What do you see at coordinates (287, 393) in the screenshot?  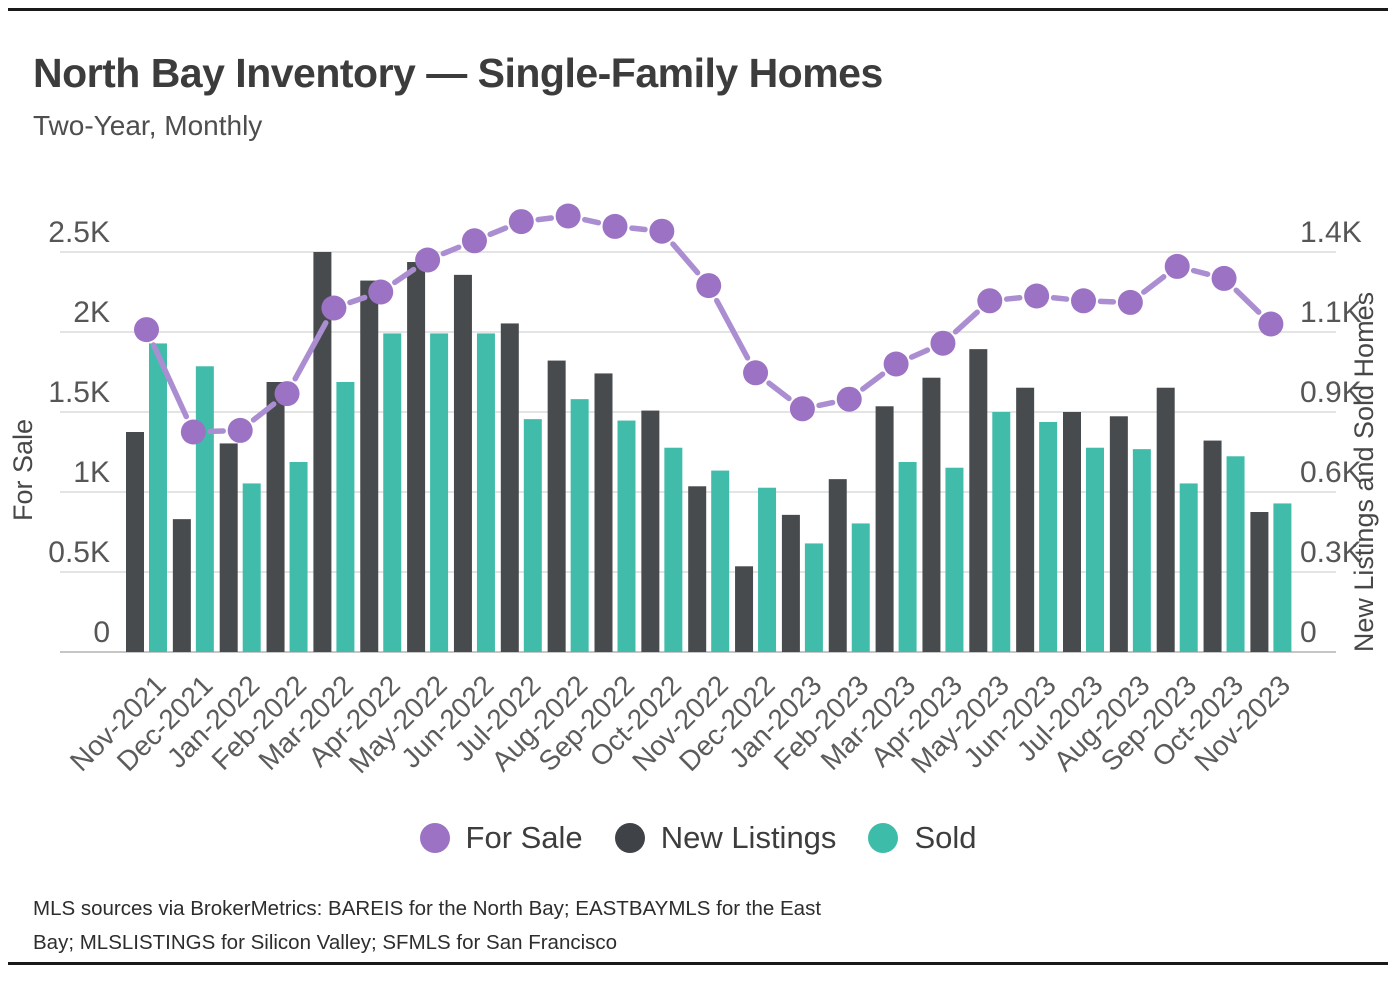 I see `for-sale-point-Feb-2022` at bounding box center [287, 393].